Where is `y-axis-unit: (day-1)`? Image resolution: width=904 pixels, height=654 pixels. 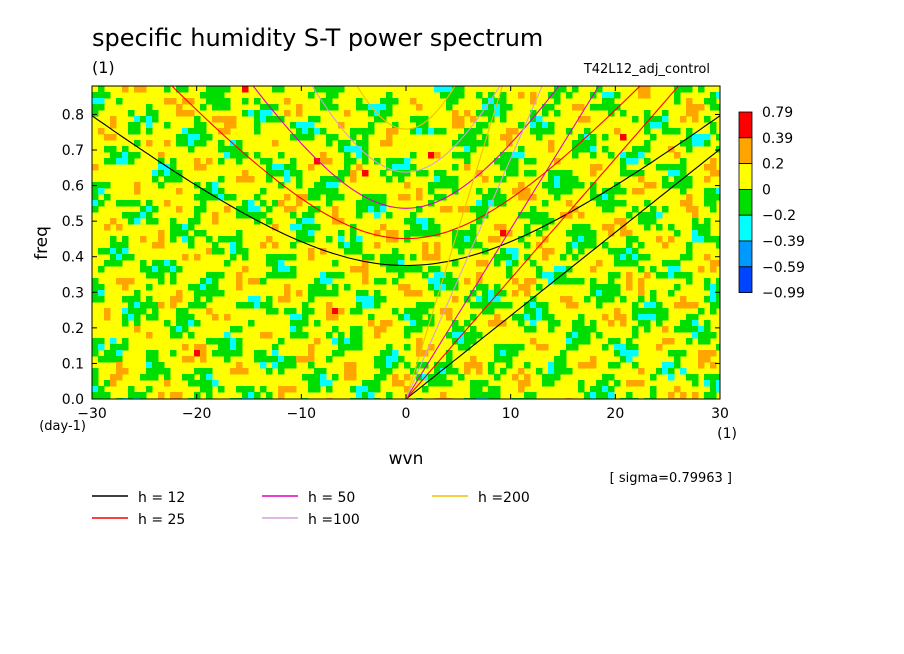
y-axis-unit: (day-1) is located at coordinates (62, 426).